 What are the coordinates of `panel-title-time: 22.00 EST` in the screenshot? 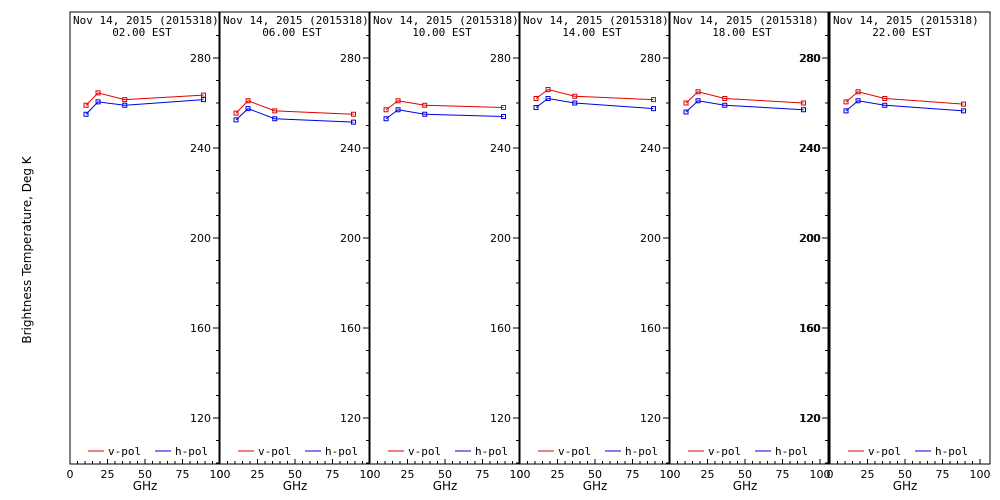 It's located at (902, 32).